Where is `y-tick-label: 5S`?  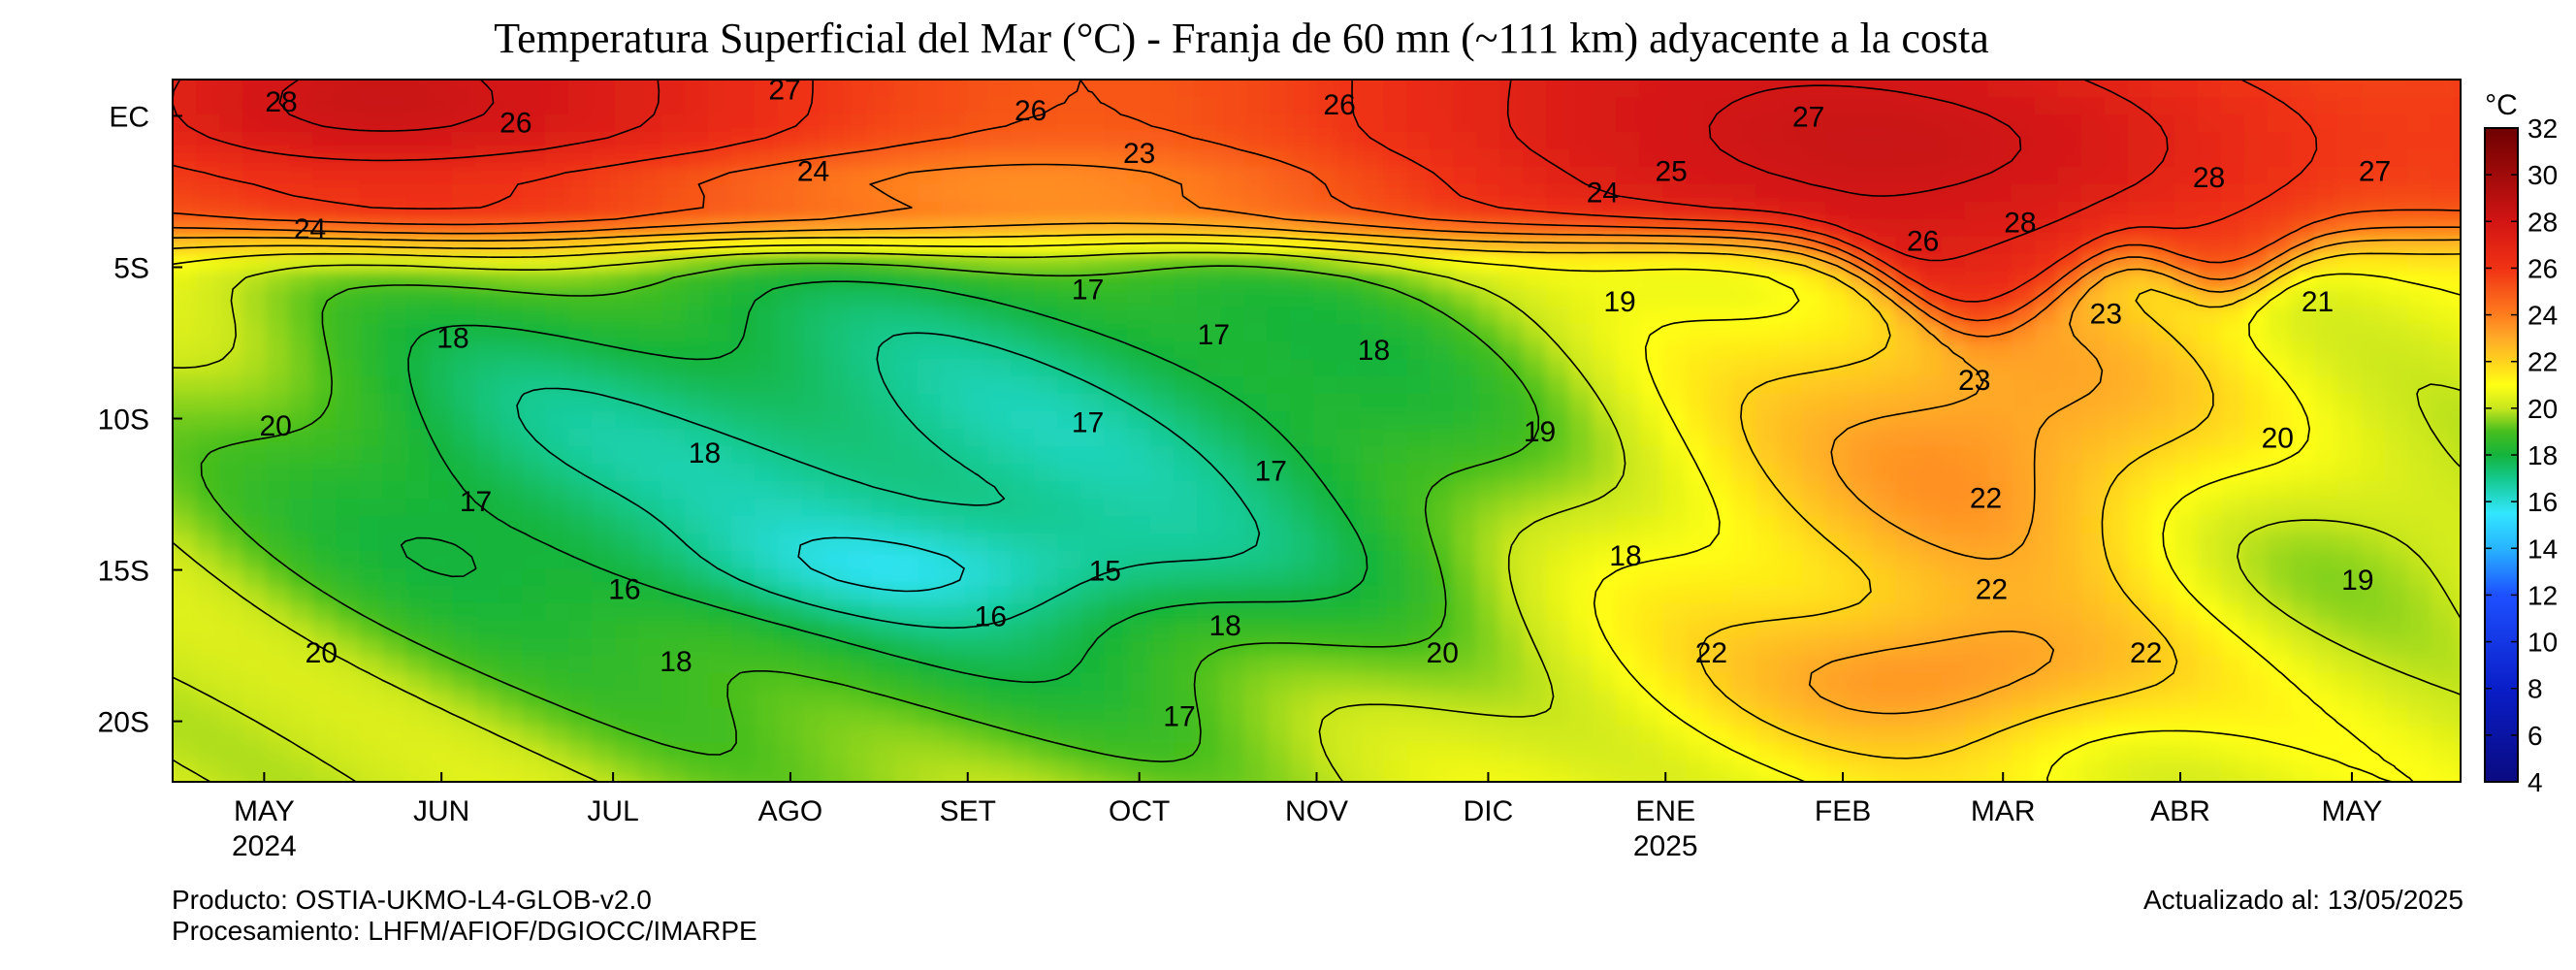 y-tick-label: 5S is located at coordinates (131, 268).